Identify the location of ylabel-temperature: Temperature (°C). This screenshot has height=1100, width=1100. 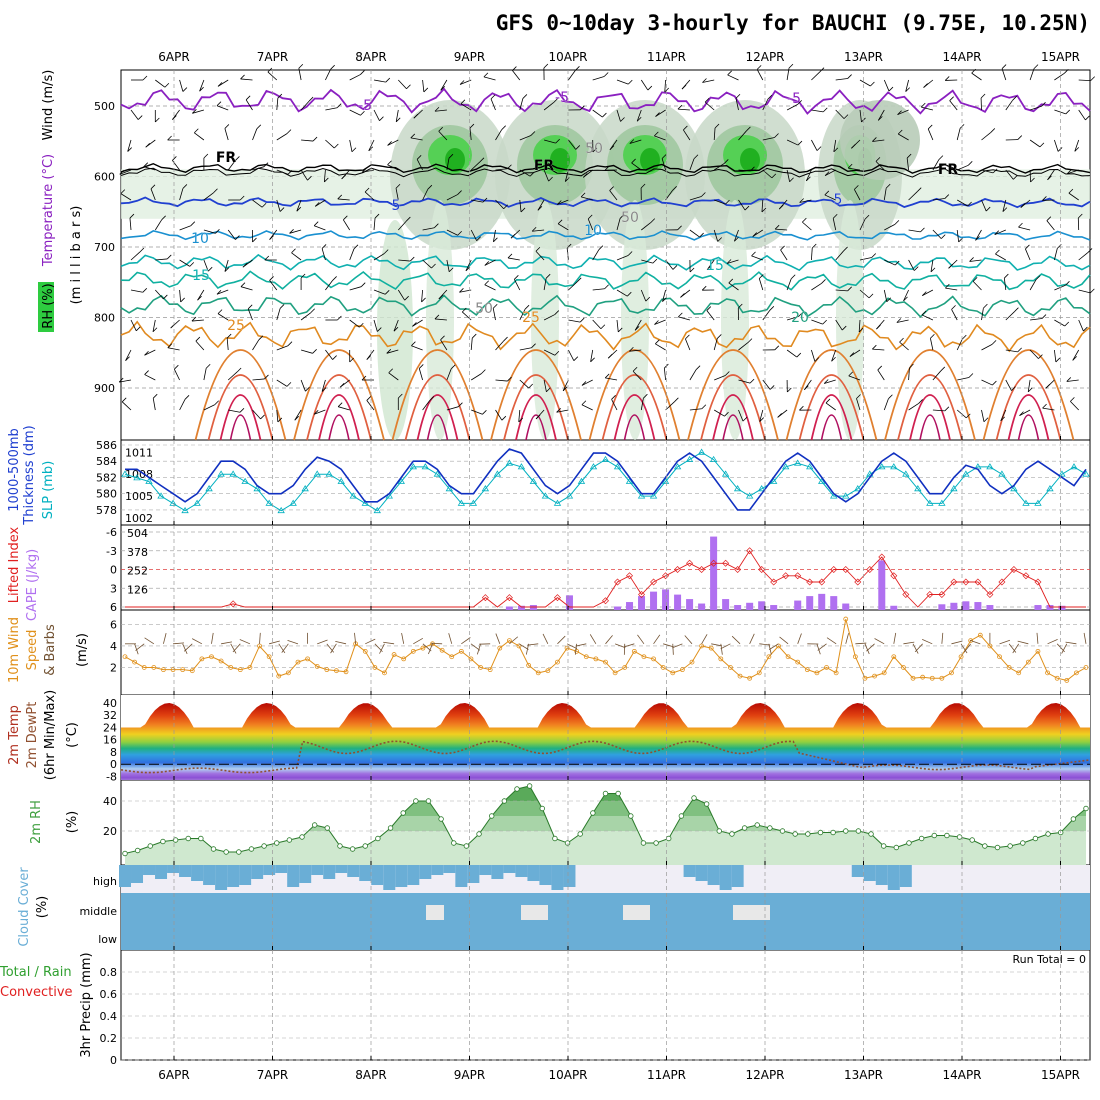
(48, 210).